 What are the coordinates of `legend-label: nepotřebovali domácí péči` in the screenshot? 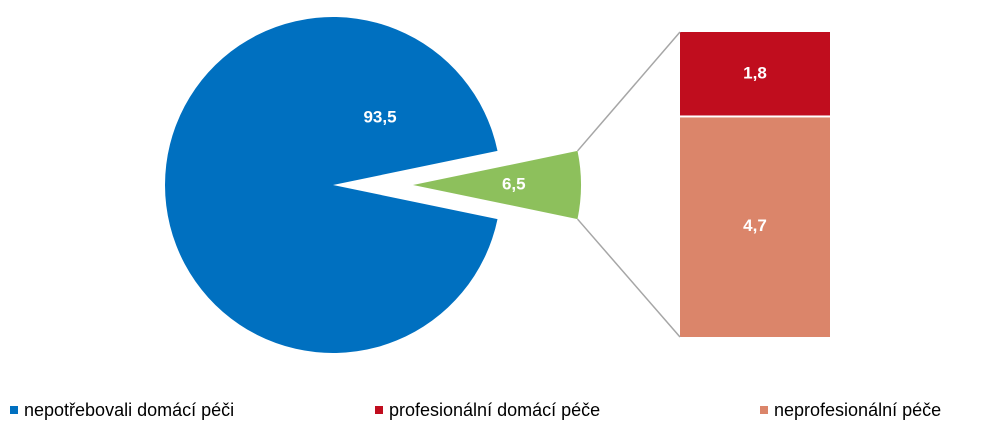 It's located at (129, 410).